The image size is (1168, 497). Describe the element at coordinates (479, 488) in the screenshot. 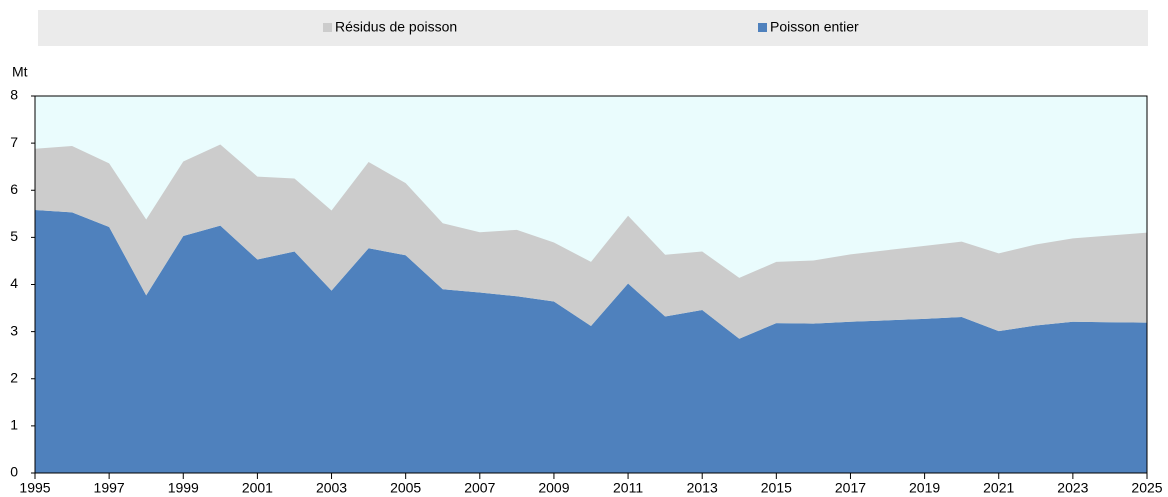

I see `x-tick-label: 2007` at that location.